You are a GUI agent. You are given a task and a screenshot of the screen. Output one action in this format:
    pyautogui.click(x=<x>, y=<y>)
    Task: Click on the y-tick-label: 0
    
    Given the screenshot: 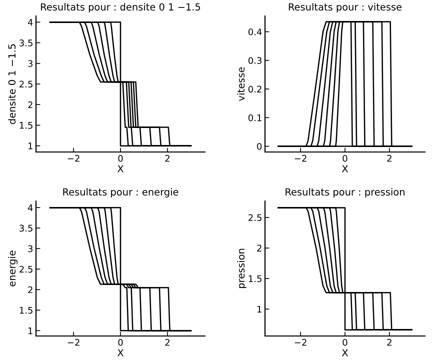 What is the action you would take?
    pyautogui.click(x=259, y=146)
    